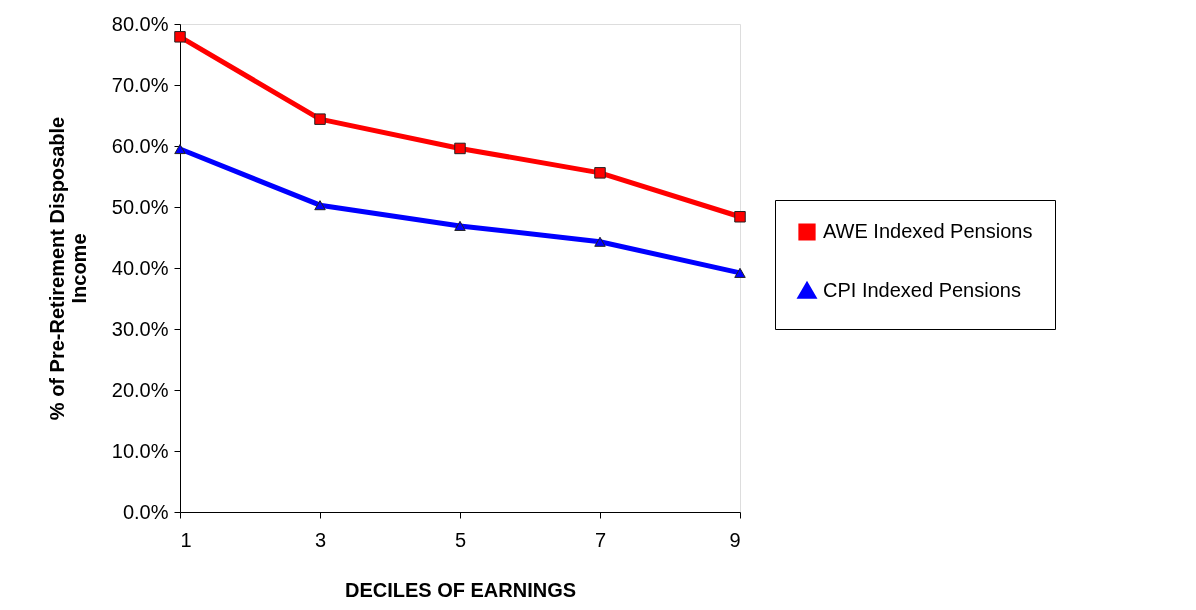 The image size is (1196, 610). I want to click on x-axis-title: DECILES OF EARNINGS, so click(460, 589).